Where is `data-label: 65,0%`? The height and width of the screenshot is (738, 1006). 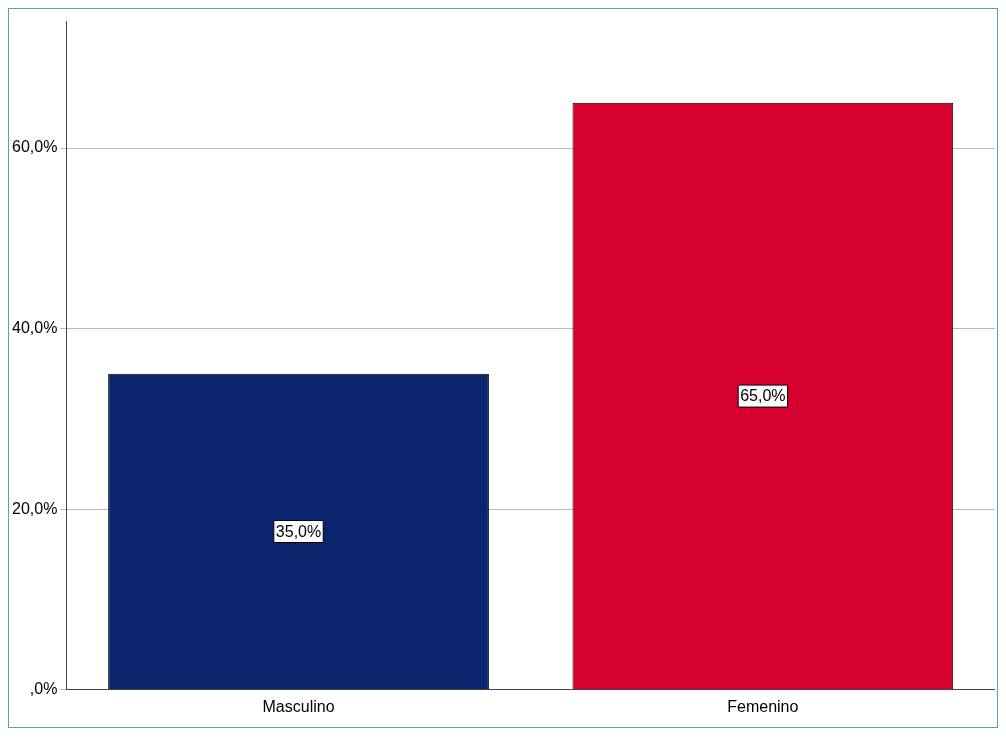
data-label: 65,0% is located at coordinates (763, 396).